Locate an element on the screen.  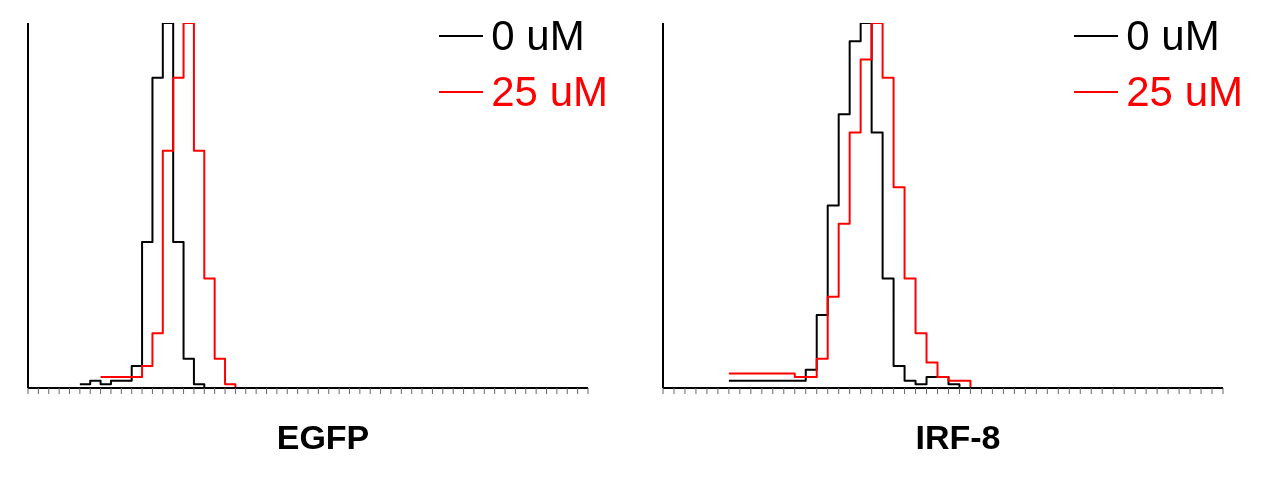
x-axis-title: EGFP is located at coordinates (323, 437).